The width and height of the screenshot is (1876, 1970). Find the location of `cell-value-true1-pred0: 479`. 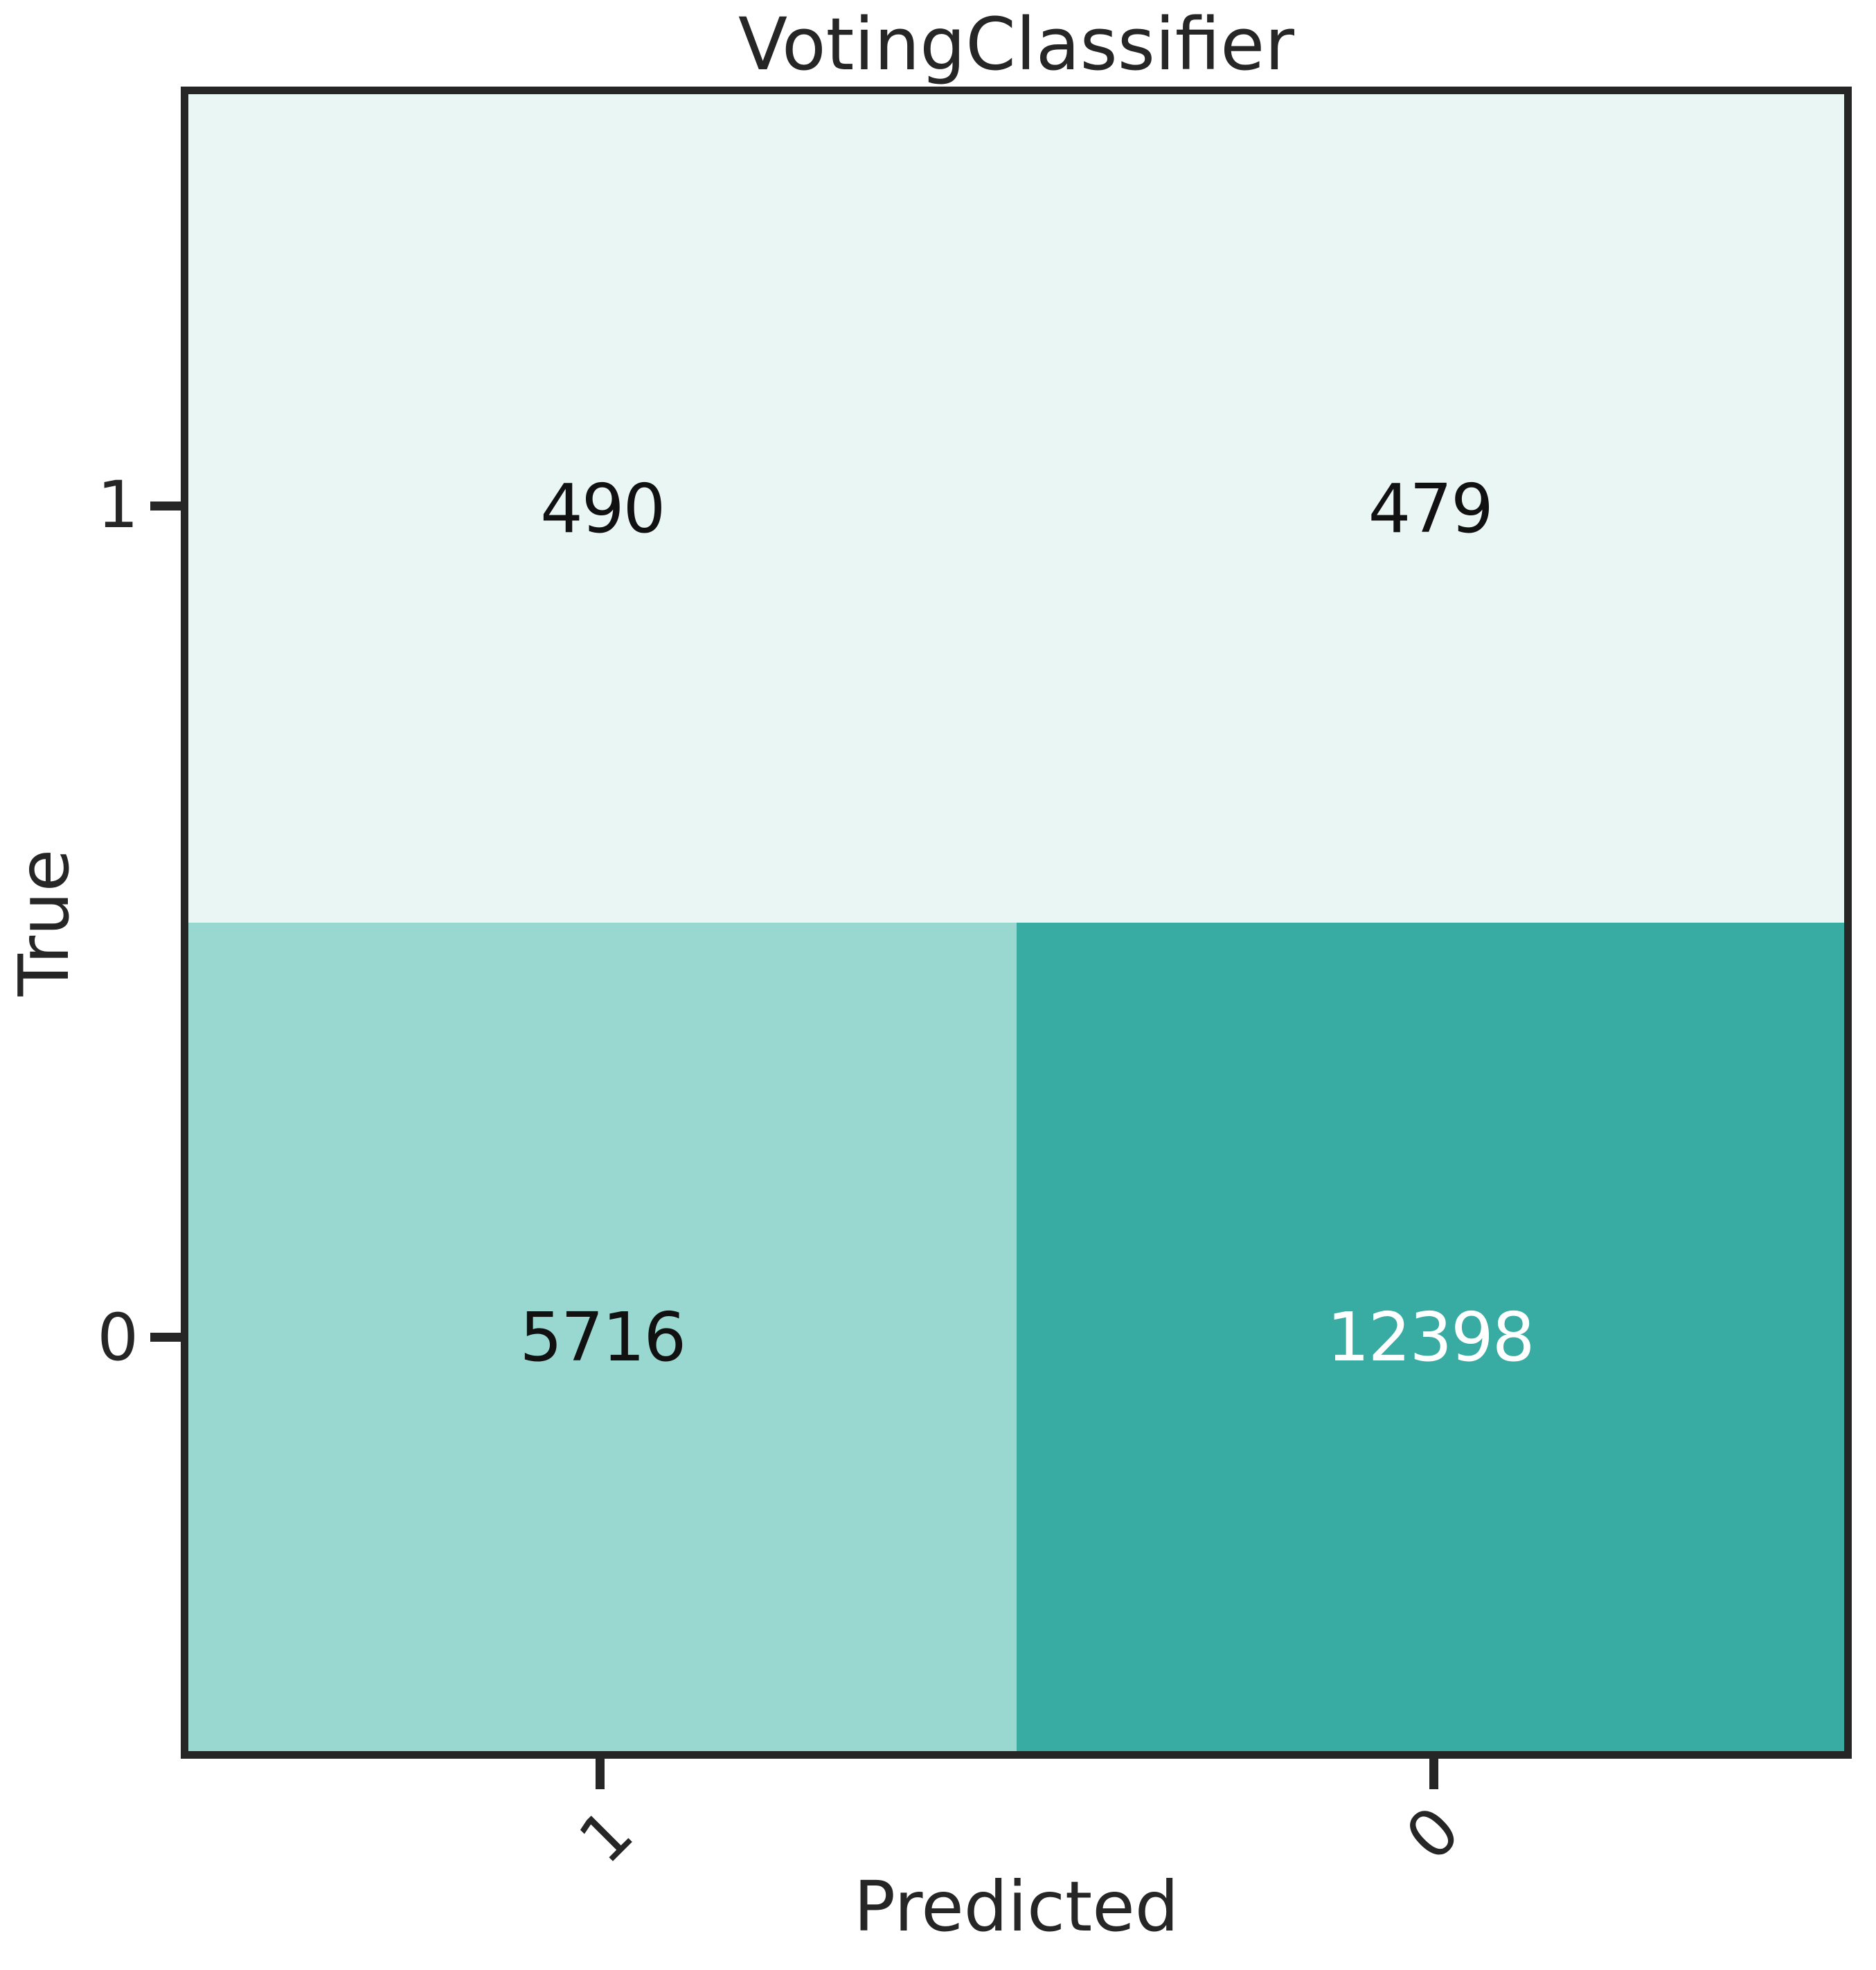

cell-value-true1-pred0: 479 is located at coordinates (1431, 509).